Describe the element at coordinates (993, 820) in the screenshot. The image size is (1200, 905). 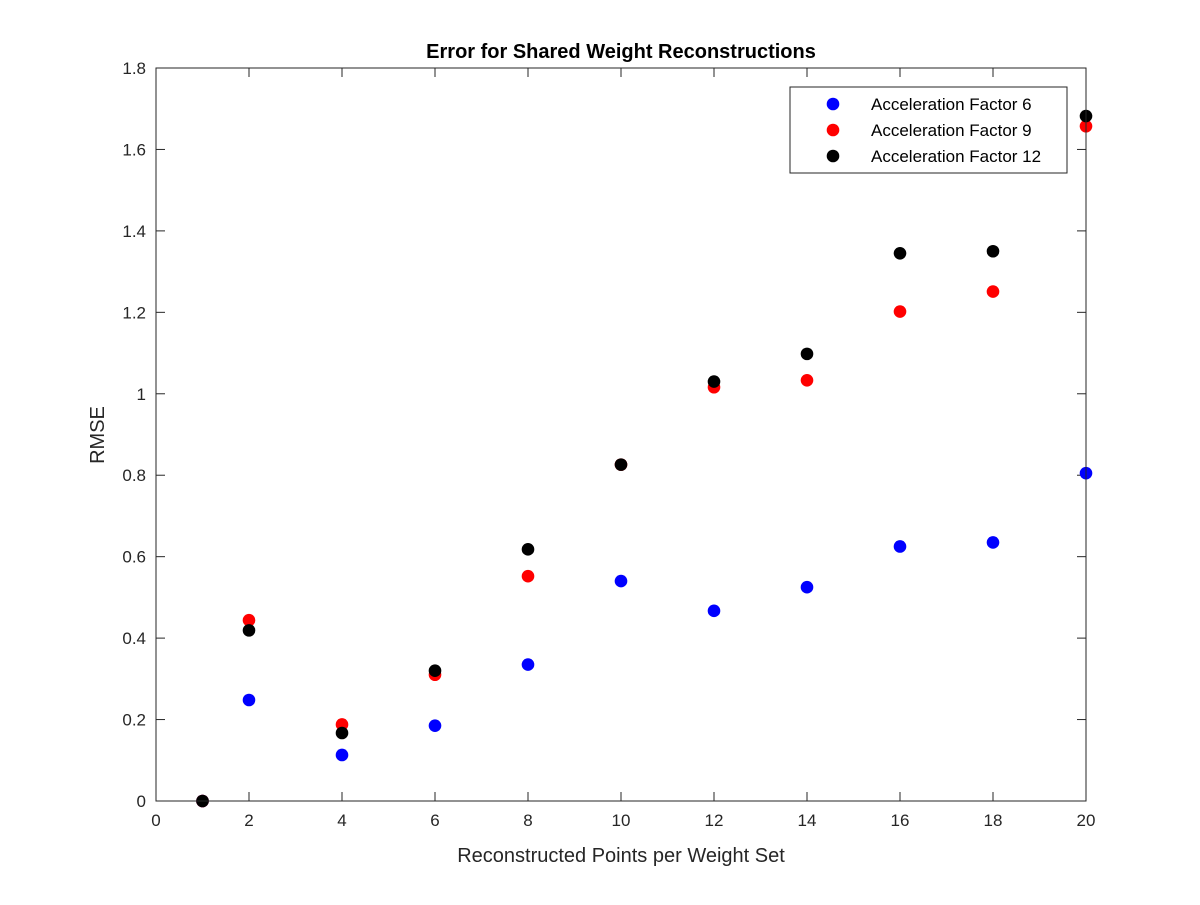
I see `x-tick-label: 18` at that location.